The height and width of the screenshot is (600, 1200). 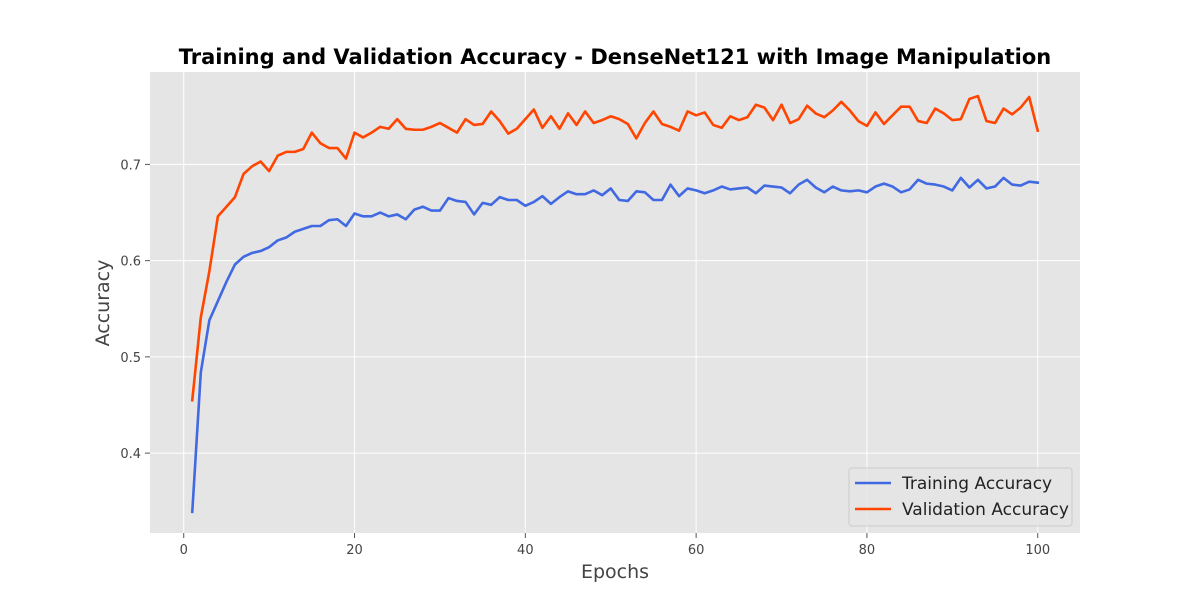 What do you see at coordinates (1037, 550) in the screenshot?
I see `x-tick-label: 100` at bounding box center [1037, 550].